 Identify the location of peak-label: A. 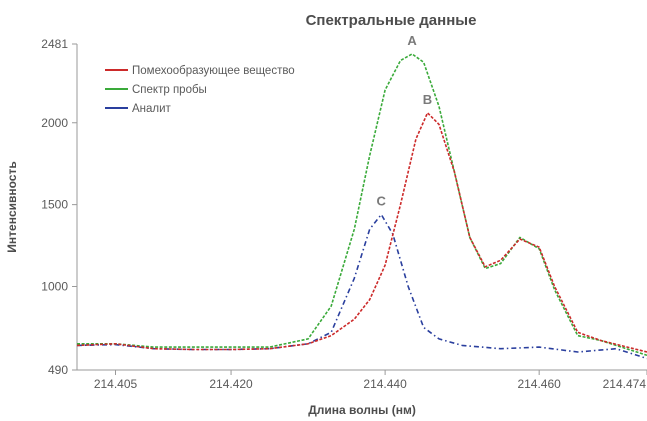
(412, 40).